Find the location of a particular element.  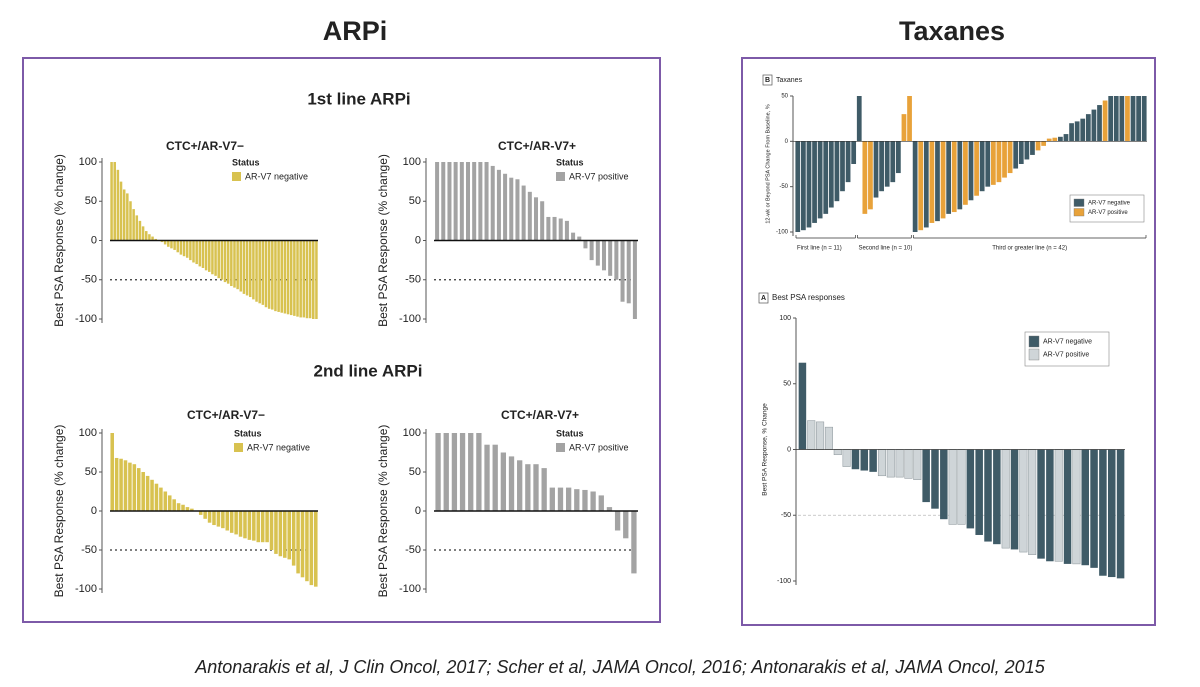

y-tick-label: 50 is located at coordinates (91, 472).